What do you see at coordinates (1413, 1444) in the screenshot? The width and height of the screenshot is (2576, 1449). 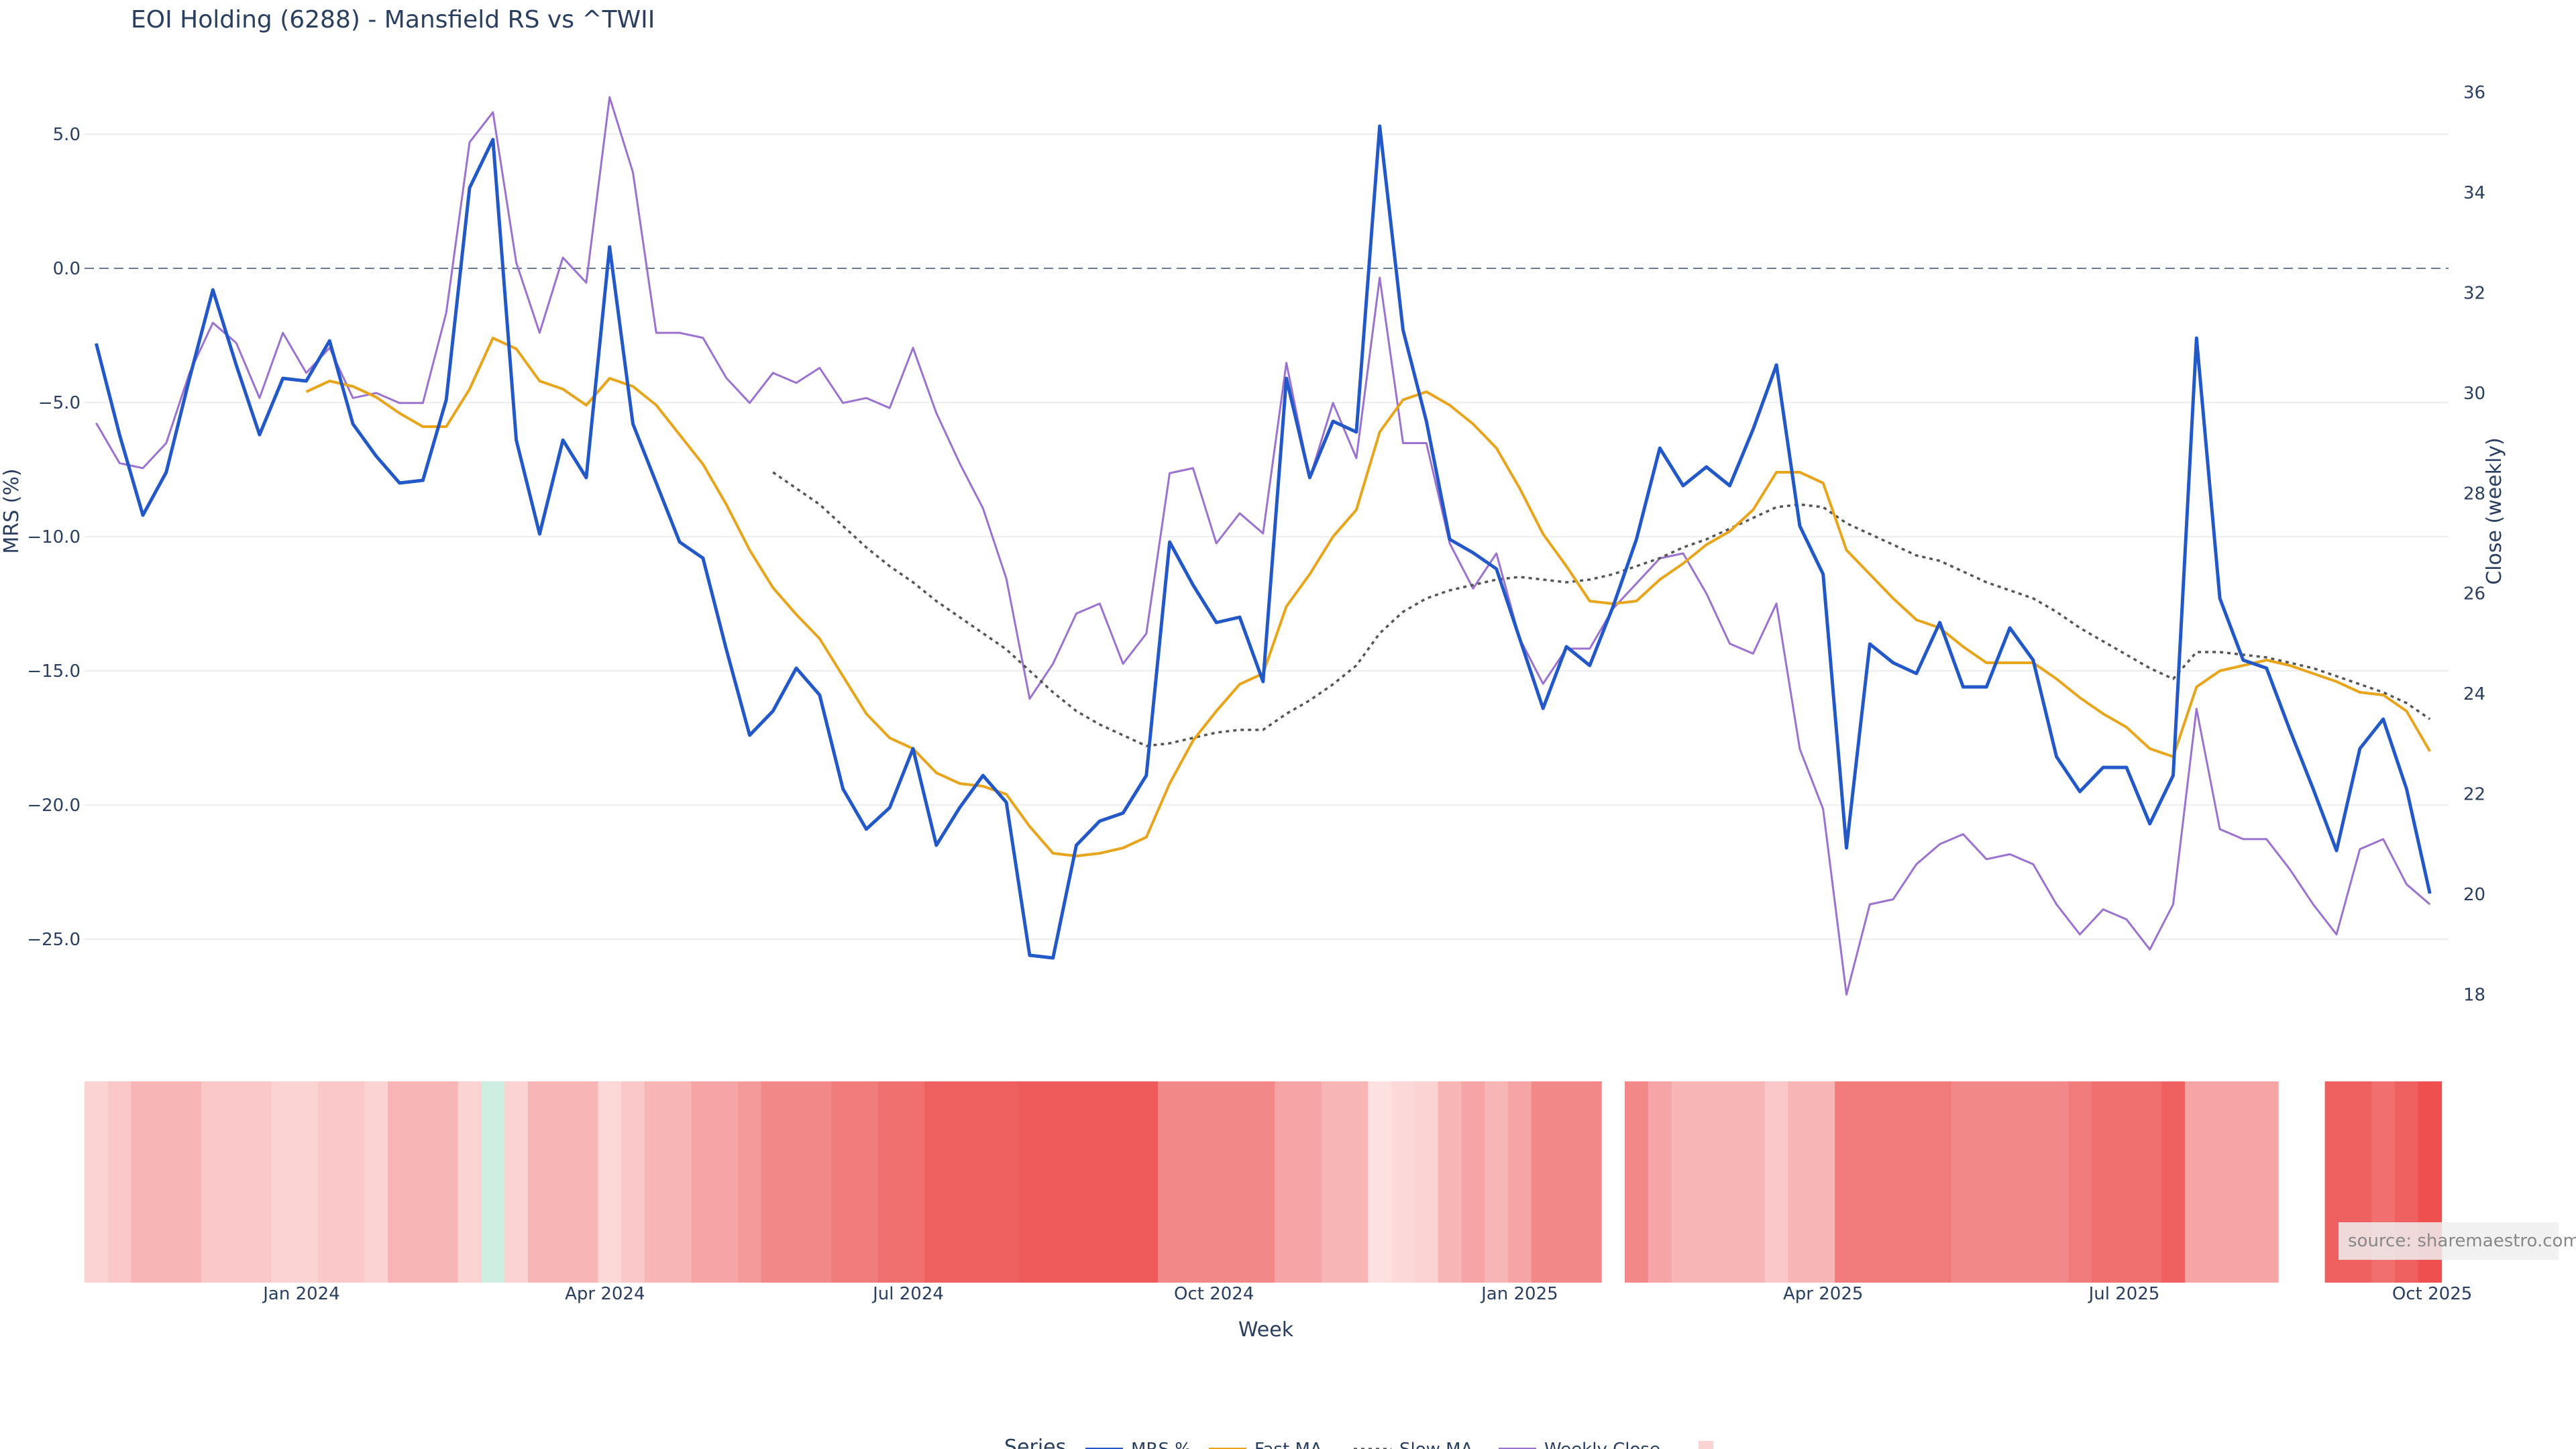 I see `legend-item: Slow MA` at bounding box center [1413, 1444].